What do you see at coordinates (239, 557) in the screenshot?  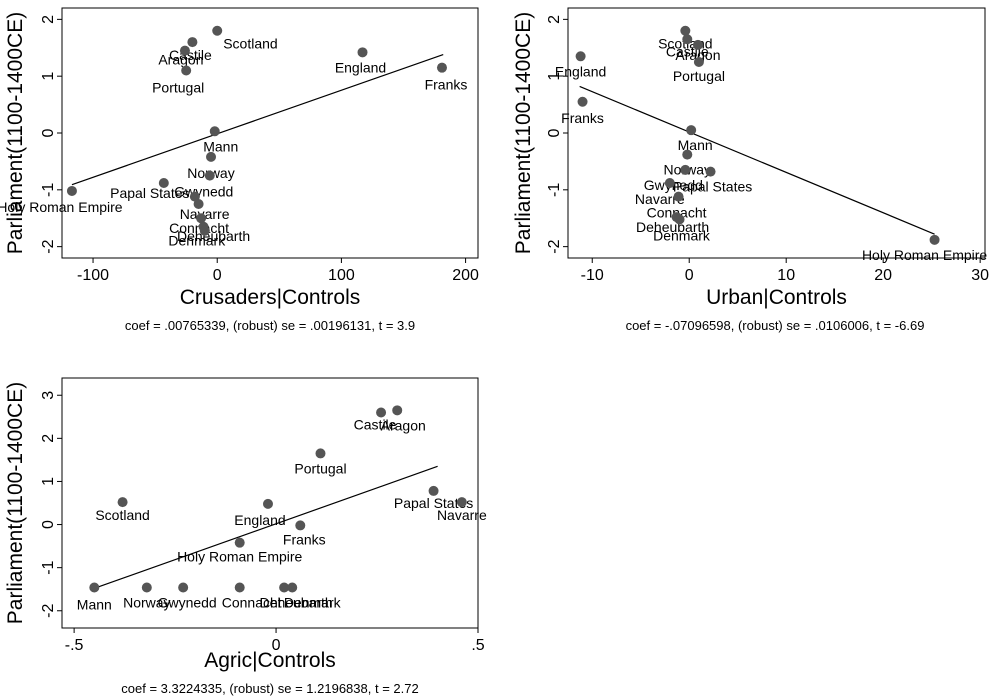 I see `point-label-holy-roman-empire: Holy Roman Empire` at bounding box center [239, 557].